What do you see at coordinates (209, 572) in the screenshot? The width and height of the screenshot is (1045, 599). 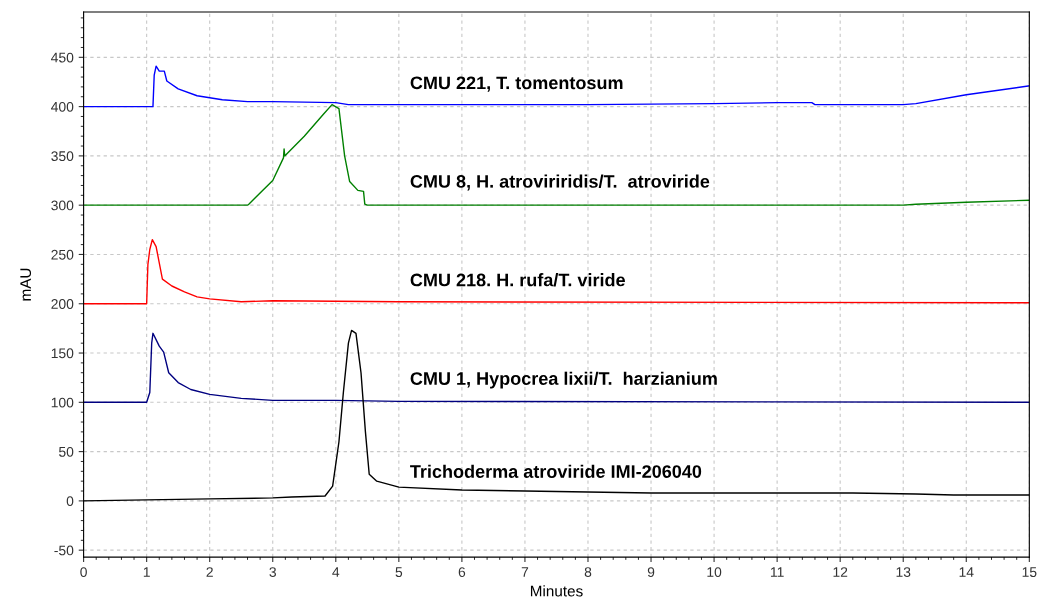 I see `x-tick-label: 2` at bounding box center [209, 572].